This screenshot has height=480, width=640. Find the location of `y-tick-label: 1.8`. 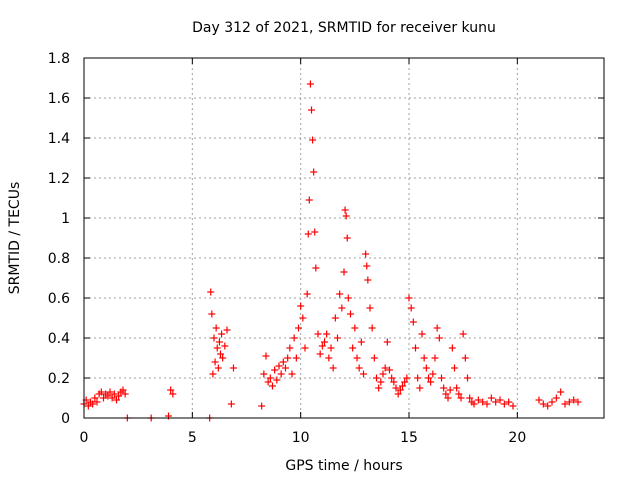

y-tick-label: 1.8 is located at coordinates (59, 59).